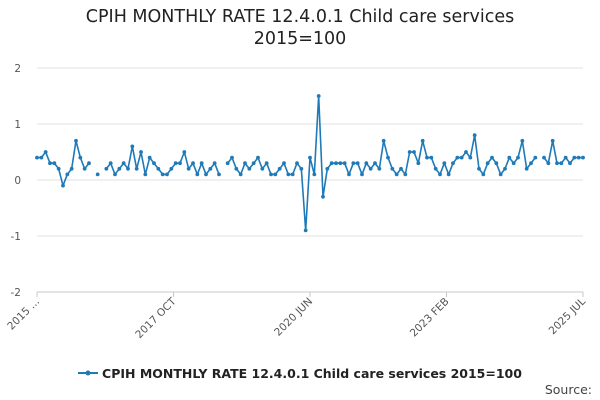 This screenshot has height=400, width=600. Describe the element at coordinates (16, 237) in the screenshot. I see `y-tick-label: -1` at that location.